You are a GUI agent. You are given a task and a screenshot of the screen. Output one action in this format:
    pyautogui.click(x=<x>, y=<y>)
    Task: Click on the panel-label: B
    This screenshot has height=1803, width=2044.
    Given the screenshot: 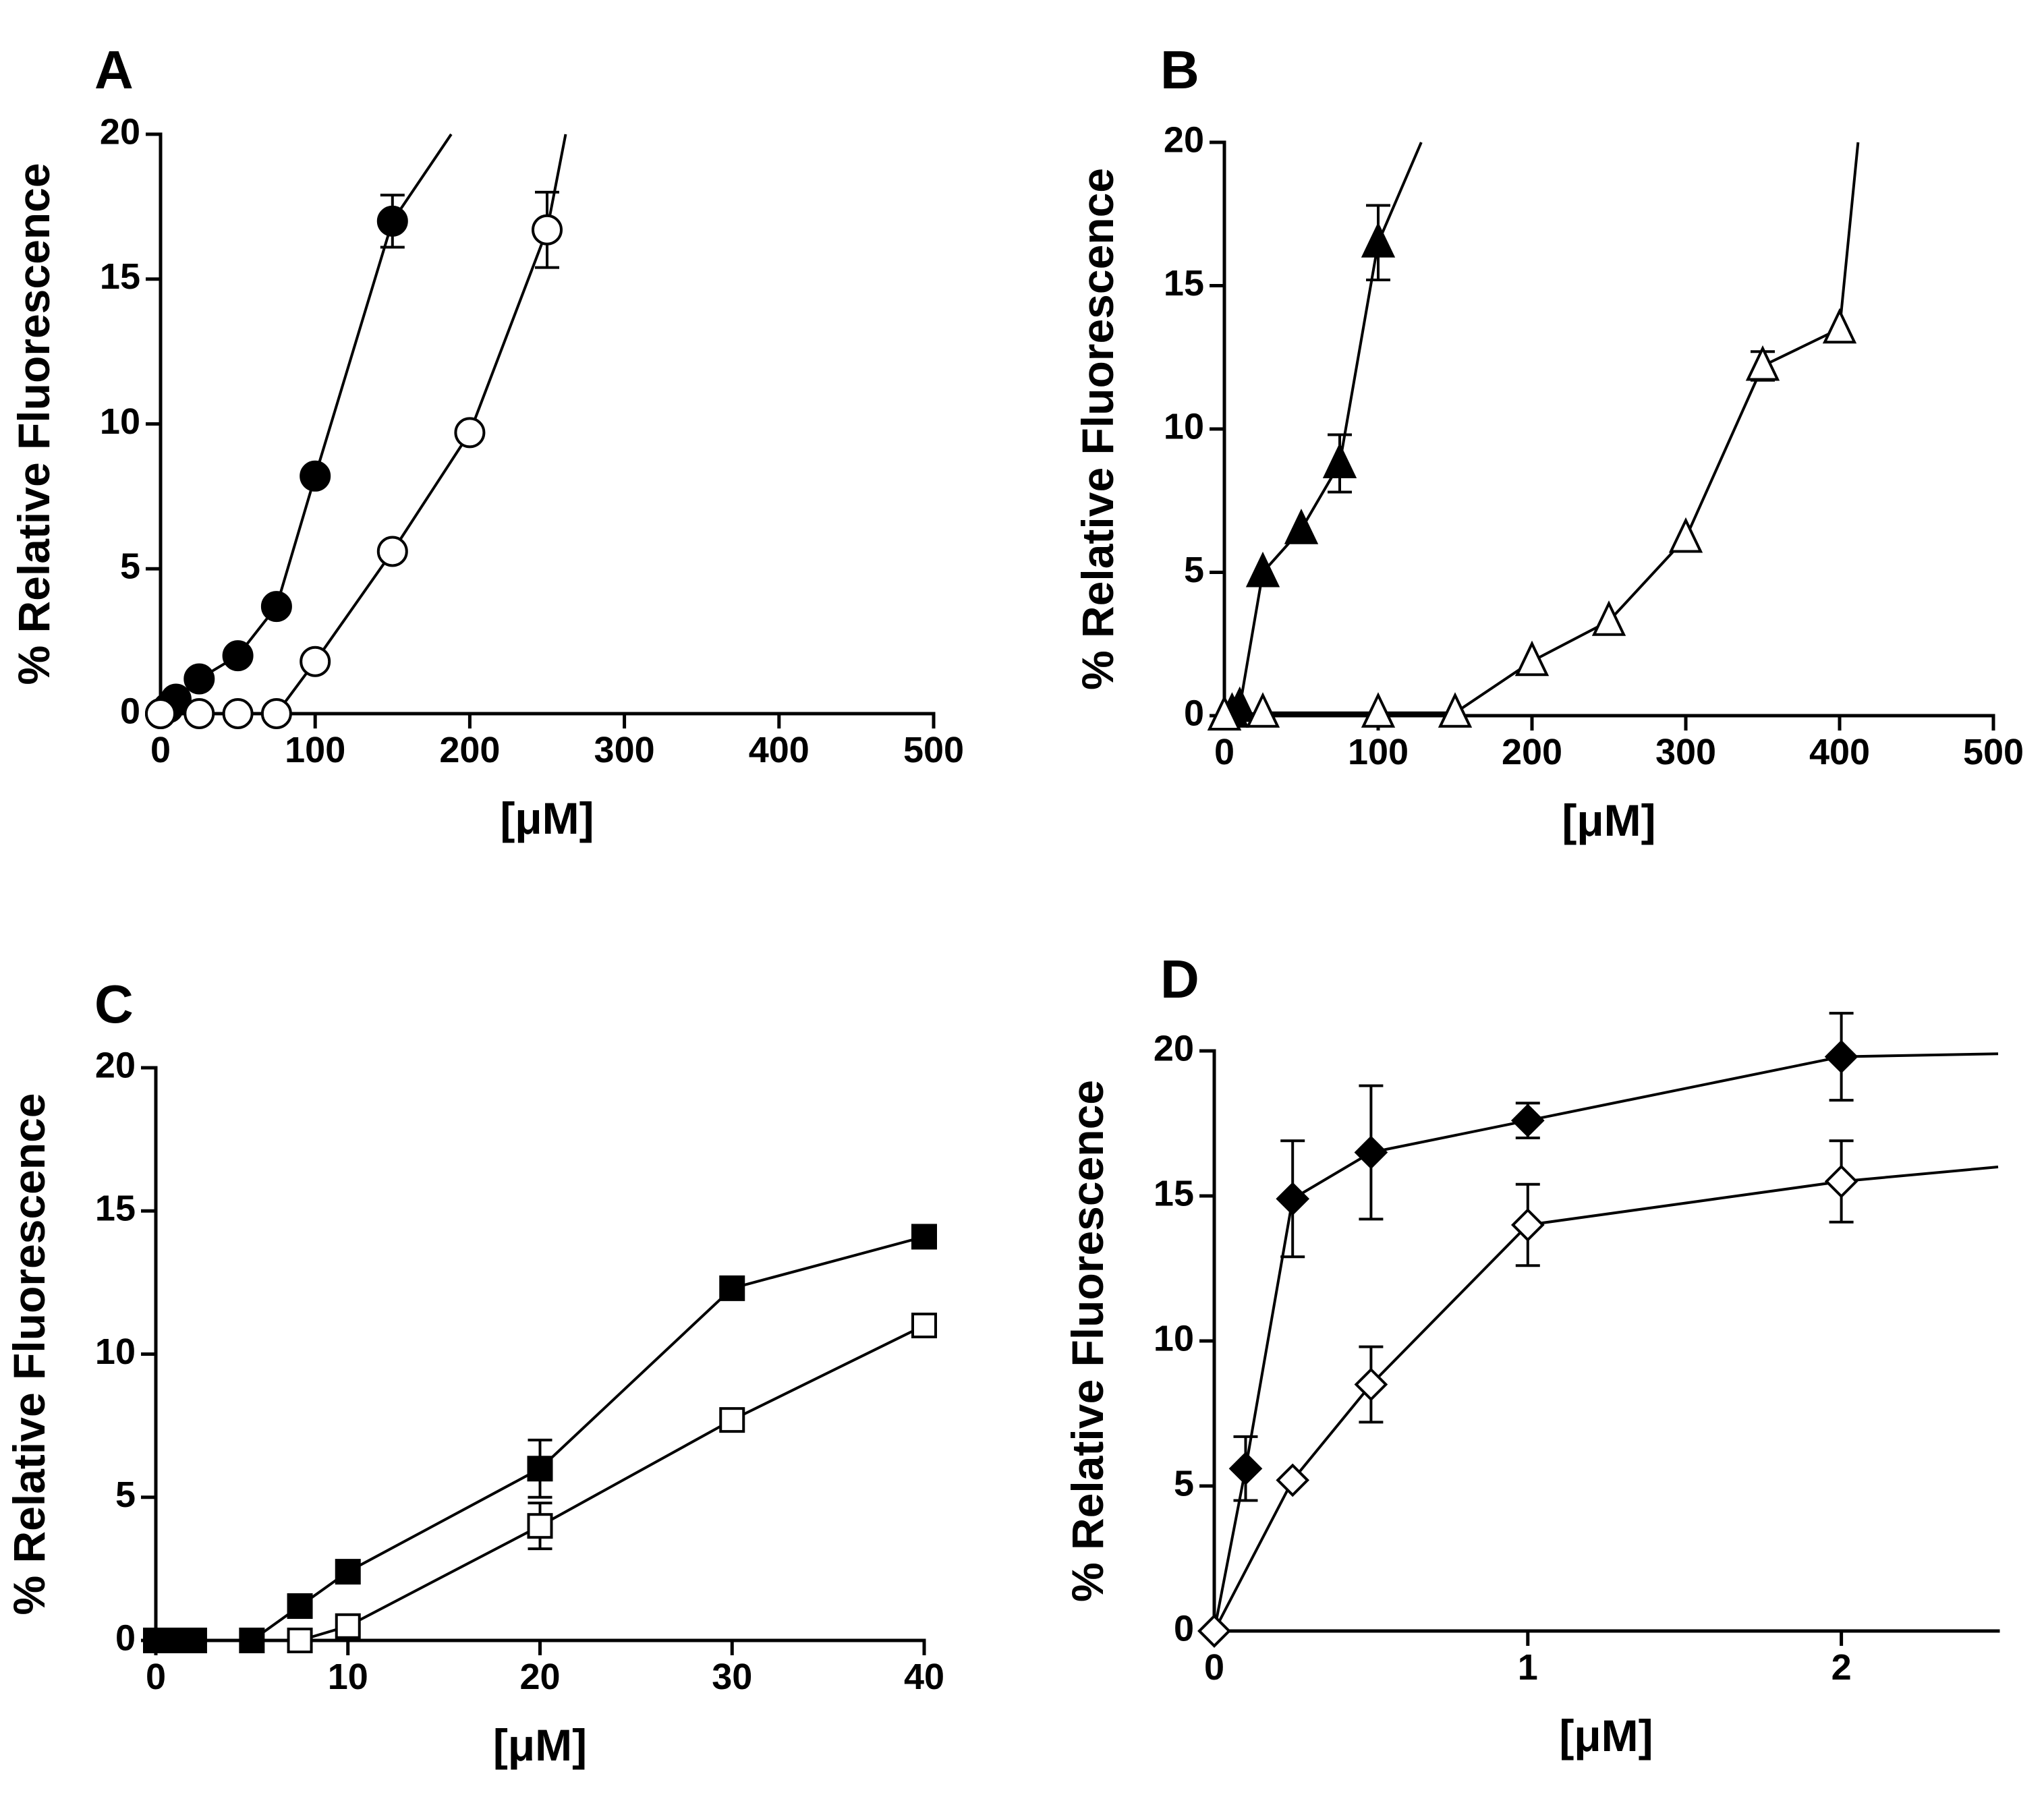 What is the action you would take?
    pyautogui.click(x=1179, y=70)
    